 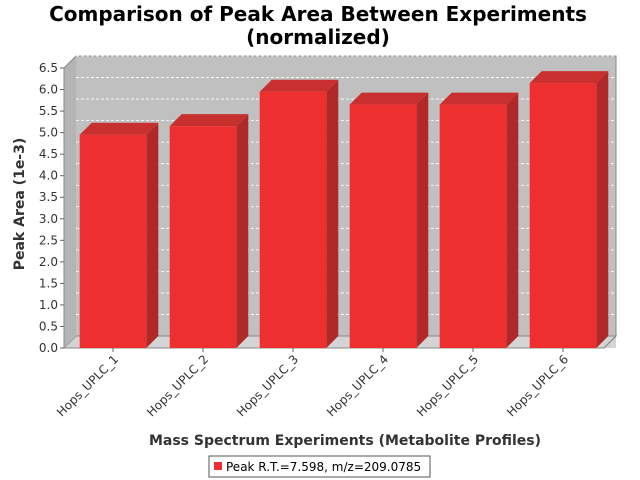 I want to click on y-tick-label: 5.5, so click(x=48, y=111).